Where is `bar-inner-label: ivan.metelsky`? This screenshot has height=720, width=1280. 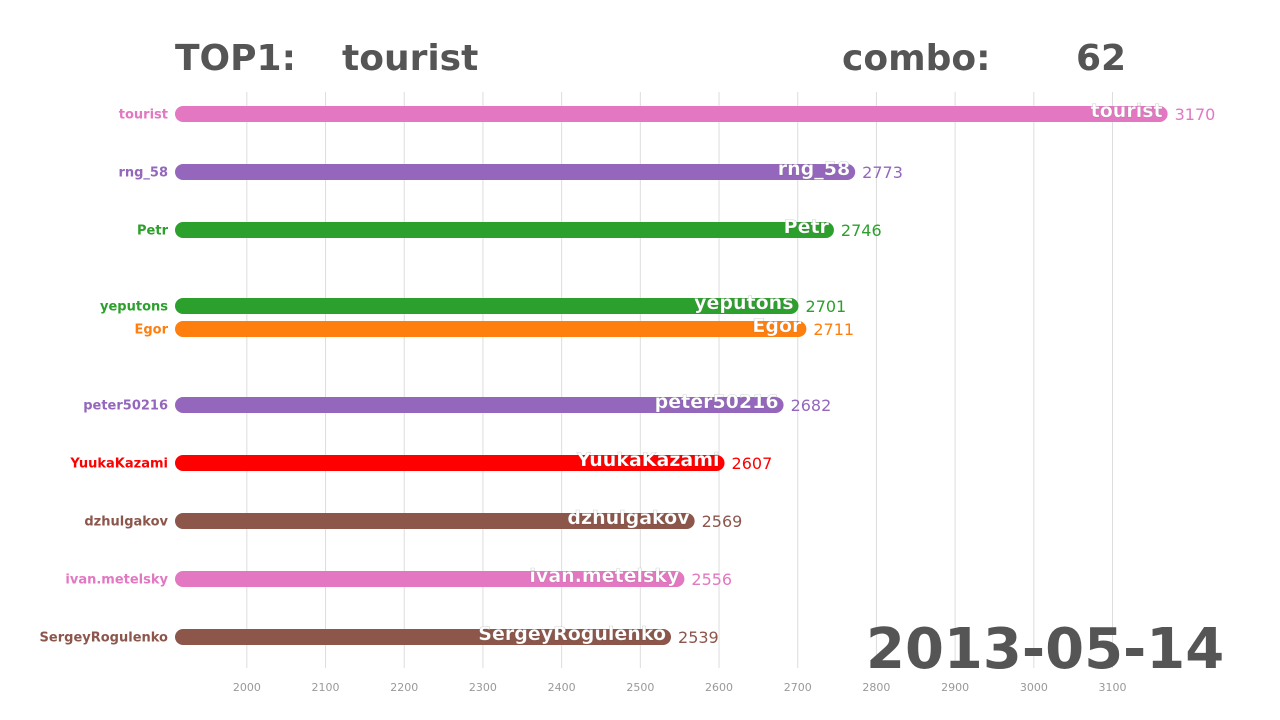
bar-inner-label: ivan.metelsky is located at coordinates (604, 576).